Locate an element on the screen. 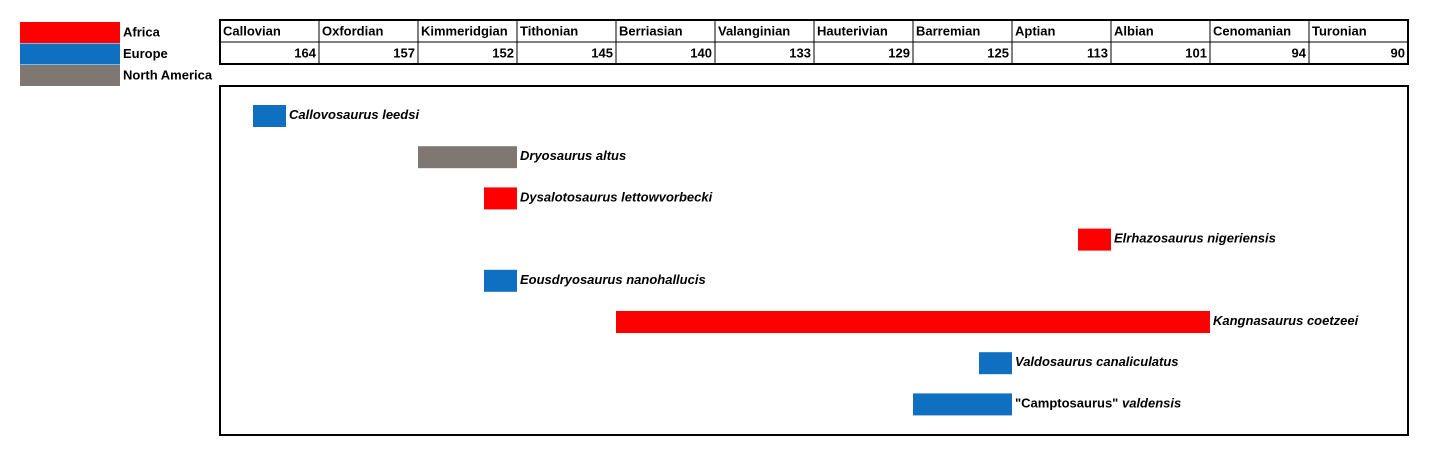 This screenshot has height=456, width=1429. stage-age: 101 is located at coordinates (1196, 52).